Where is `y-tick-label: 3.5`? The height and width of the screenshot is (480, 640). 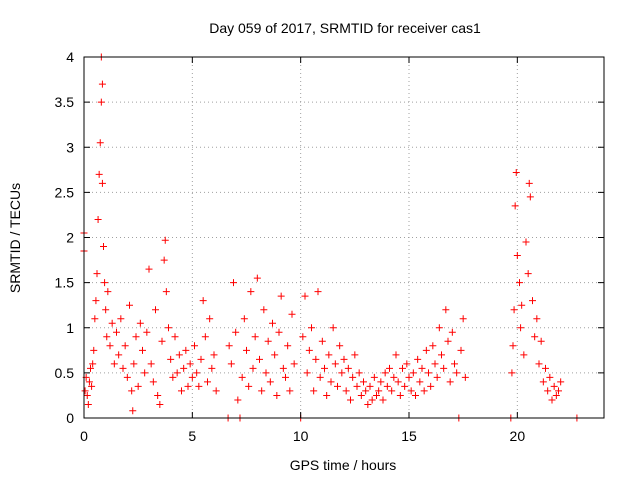
y-tick-label: 3.5 is located at coordinates (65, 102).